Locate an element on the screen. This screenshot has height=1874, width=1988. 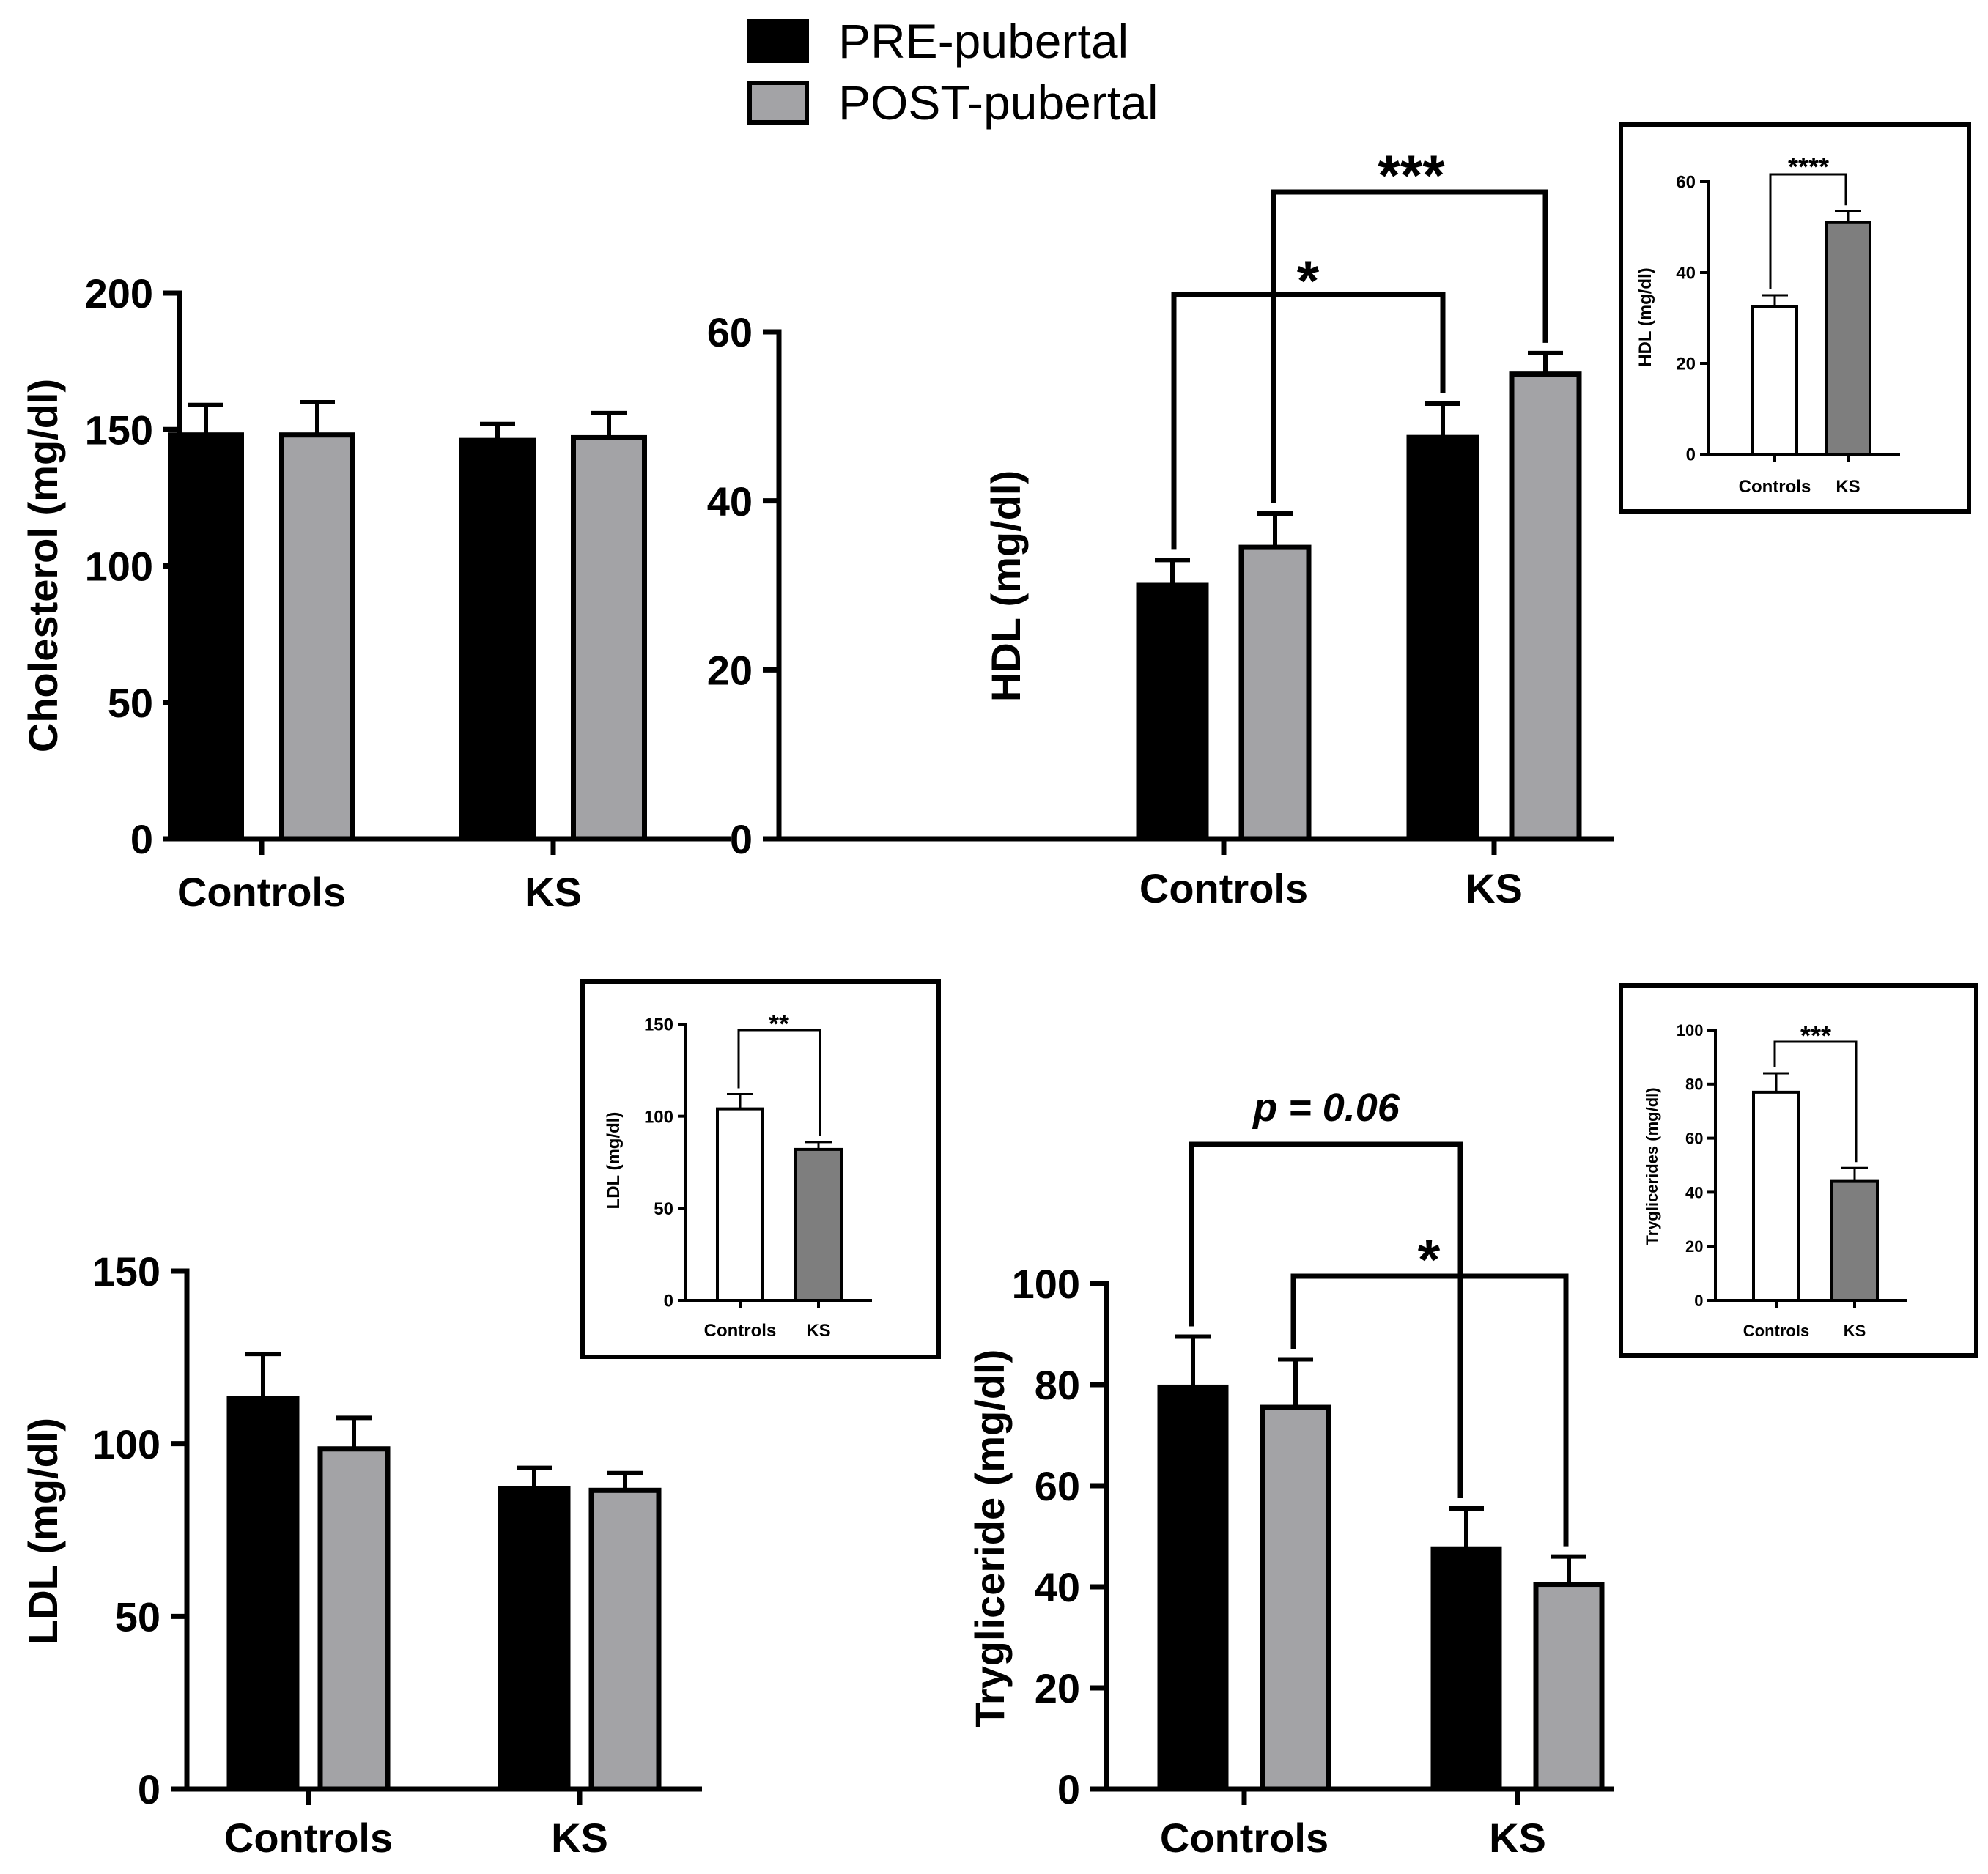
hdl-y-tick-label: 0 is located at coordinates (741, 839).